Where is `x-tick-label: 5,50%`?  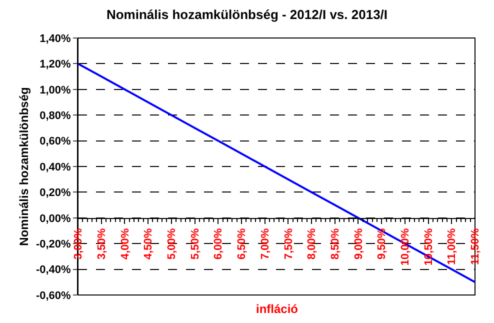
x-tick-label: 5,50% is located at coordinates (195, 244).